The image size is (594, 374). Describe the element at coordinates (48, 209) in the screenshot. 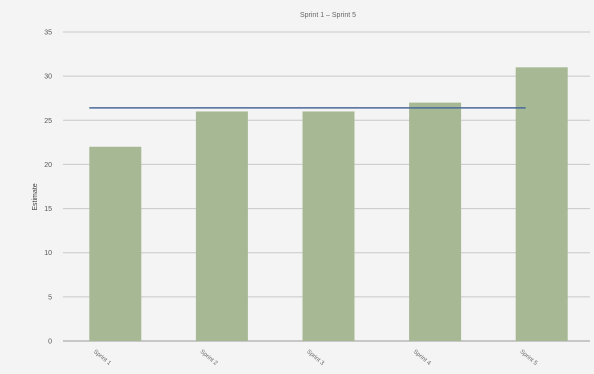

I see `y-tick-label: 15` at that location.